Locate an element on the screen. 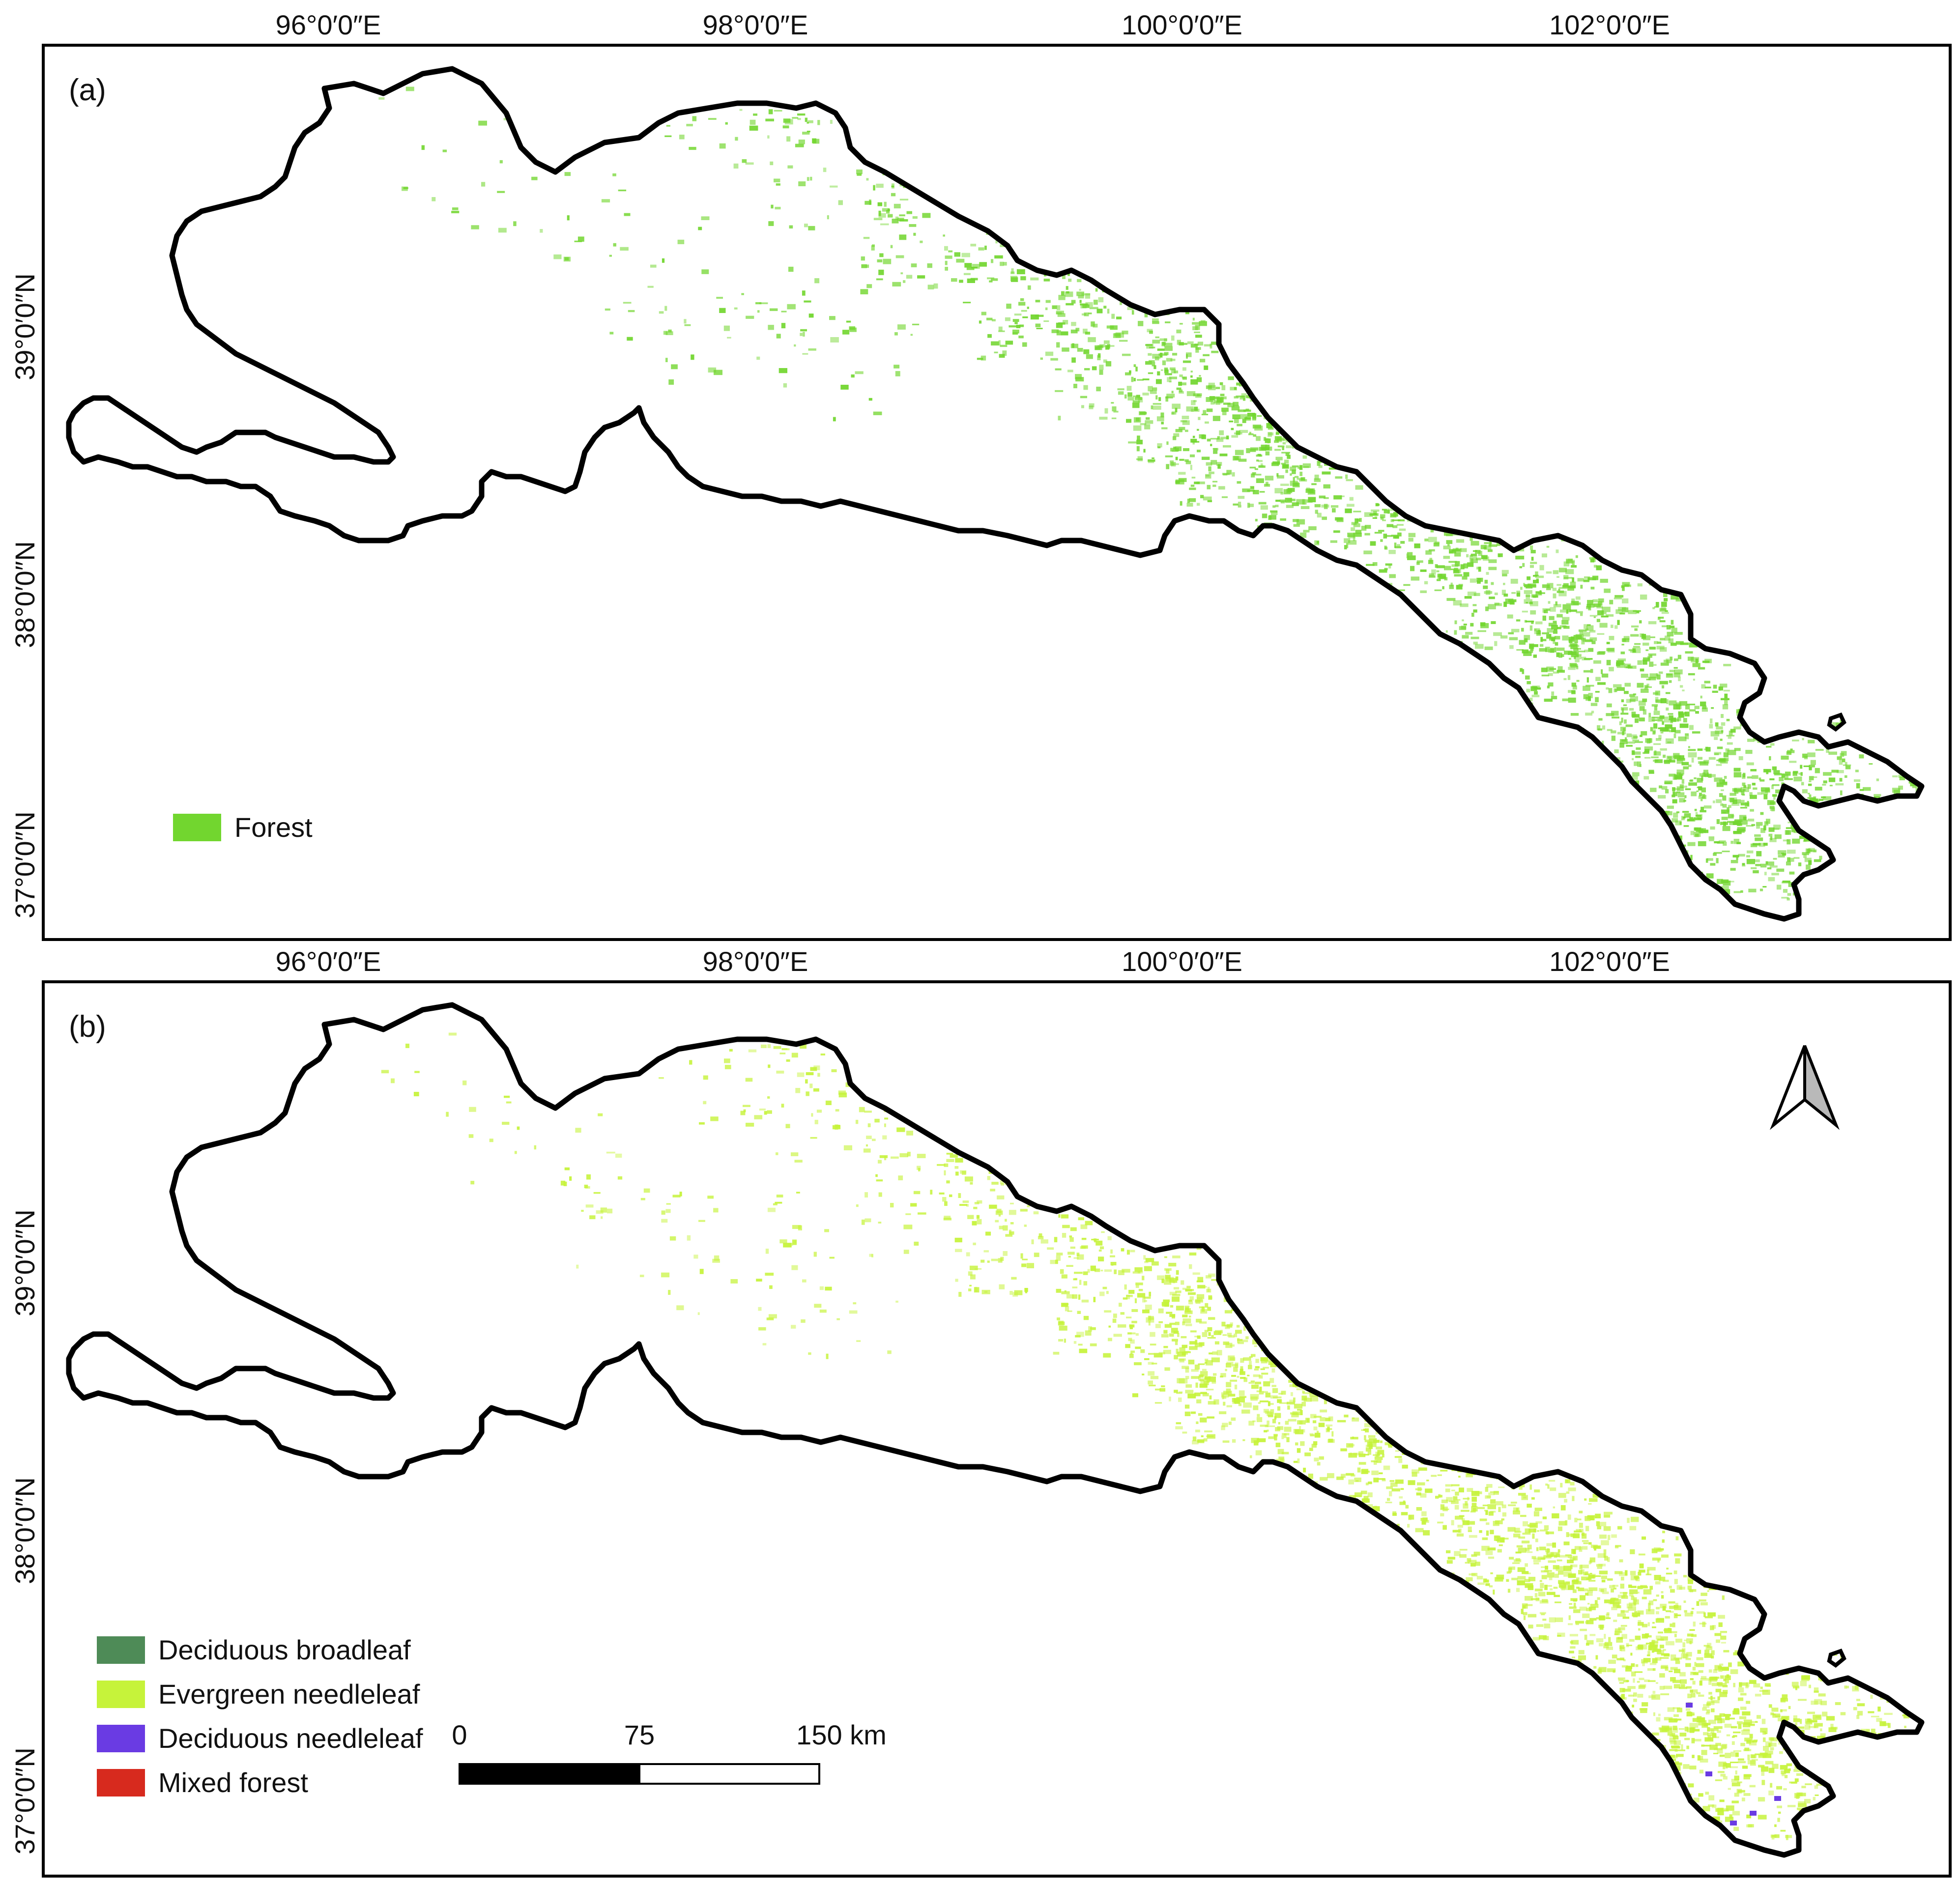  scale-bar: 0 75 150 km is located at coordinates (670, 1752).